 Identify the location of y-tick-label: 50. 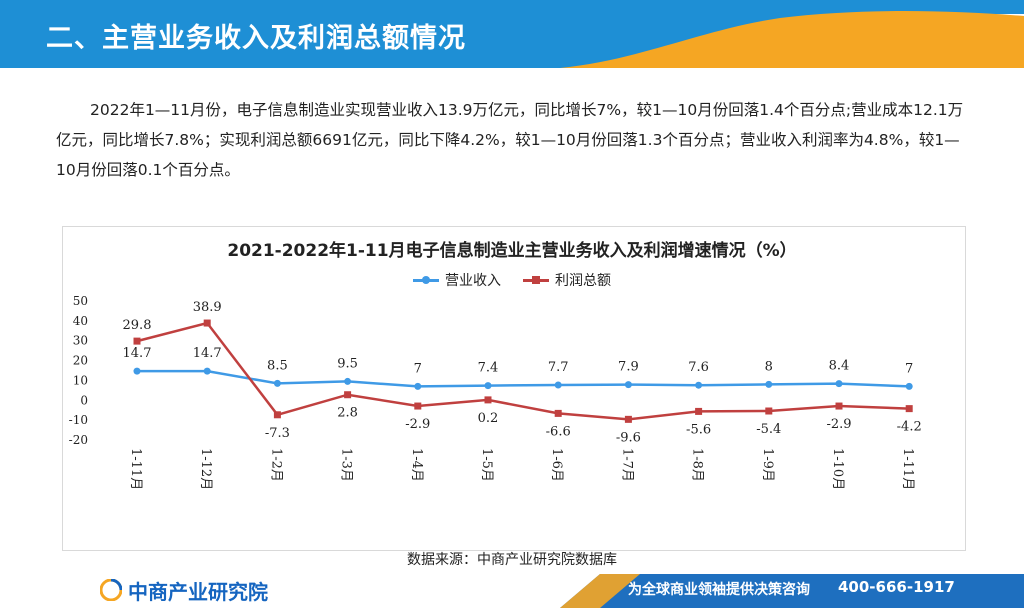
(80, 301).